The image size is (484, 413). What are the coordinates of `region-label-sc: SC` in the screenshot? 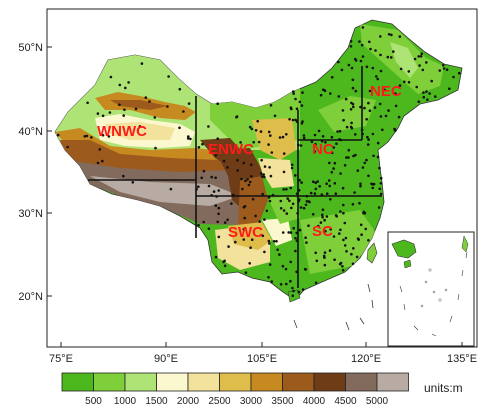 It's located at (322, 231).